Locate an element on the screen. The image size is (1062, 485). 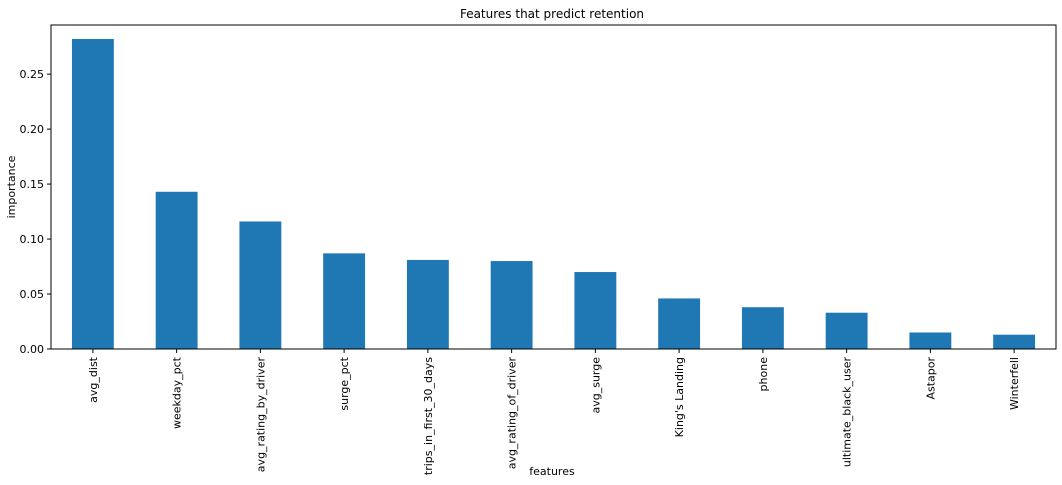
bar-avg-dist is located at coordinates (92, 194).